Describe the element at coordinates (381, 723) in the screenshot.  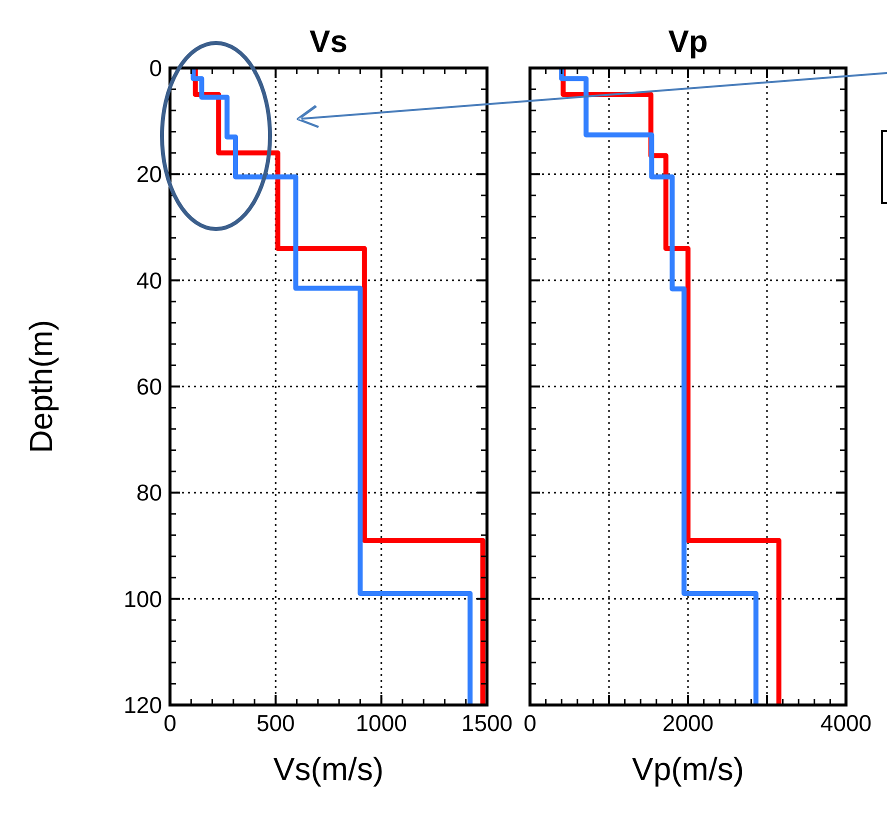
I see `x-tick-label: 1000` at that location.